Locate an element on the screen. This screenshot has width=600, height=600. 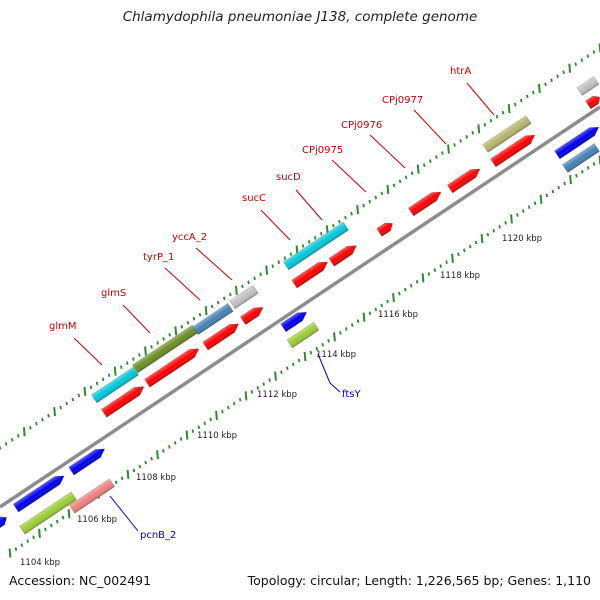
gene-label: glmM is located at coordinates (63, 326).